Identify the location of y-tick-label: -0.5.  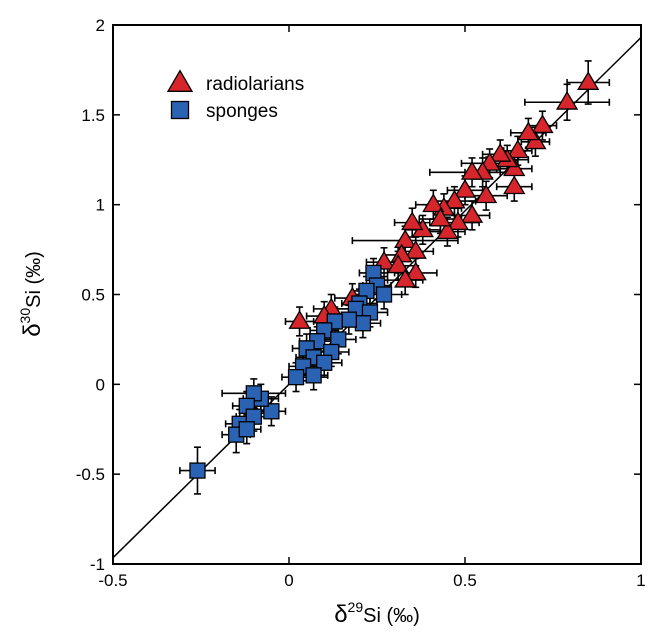
(90, 474).